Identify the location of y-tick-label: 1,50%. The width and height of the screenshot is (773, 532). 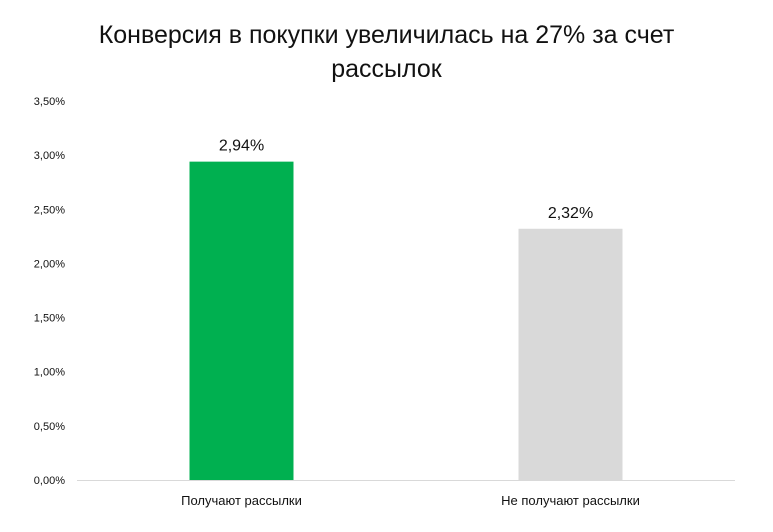
(49, 319).